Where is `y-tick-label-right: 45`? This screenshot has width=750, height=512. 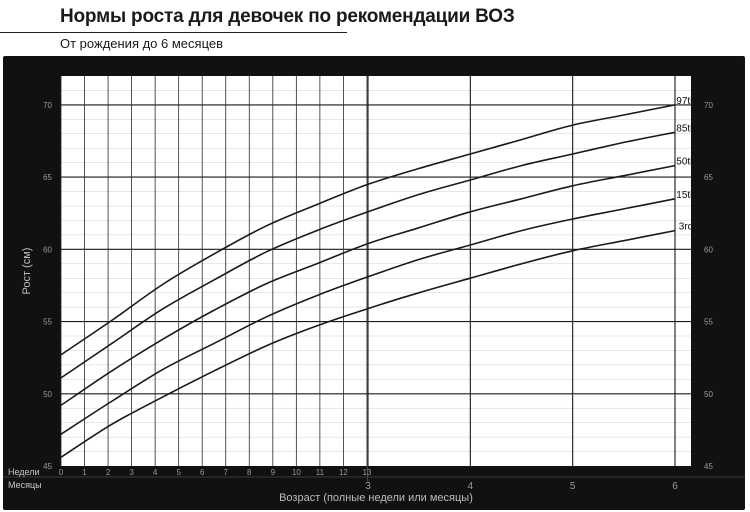
y-tick-label-right: 45 is located at coordinates (708, 466).